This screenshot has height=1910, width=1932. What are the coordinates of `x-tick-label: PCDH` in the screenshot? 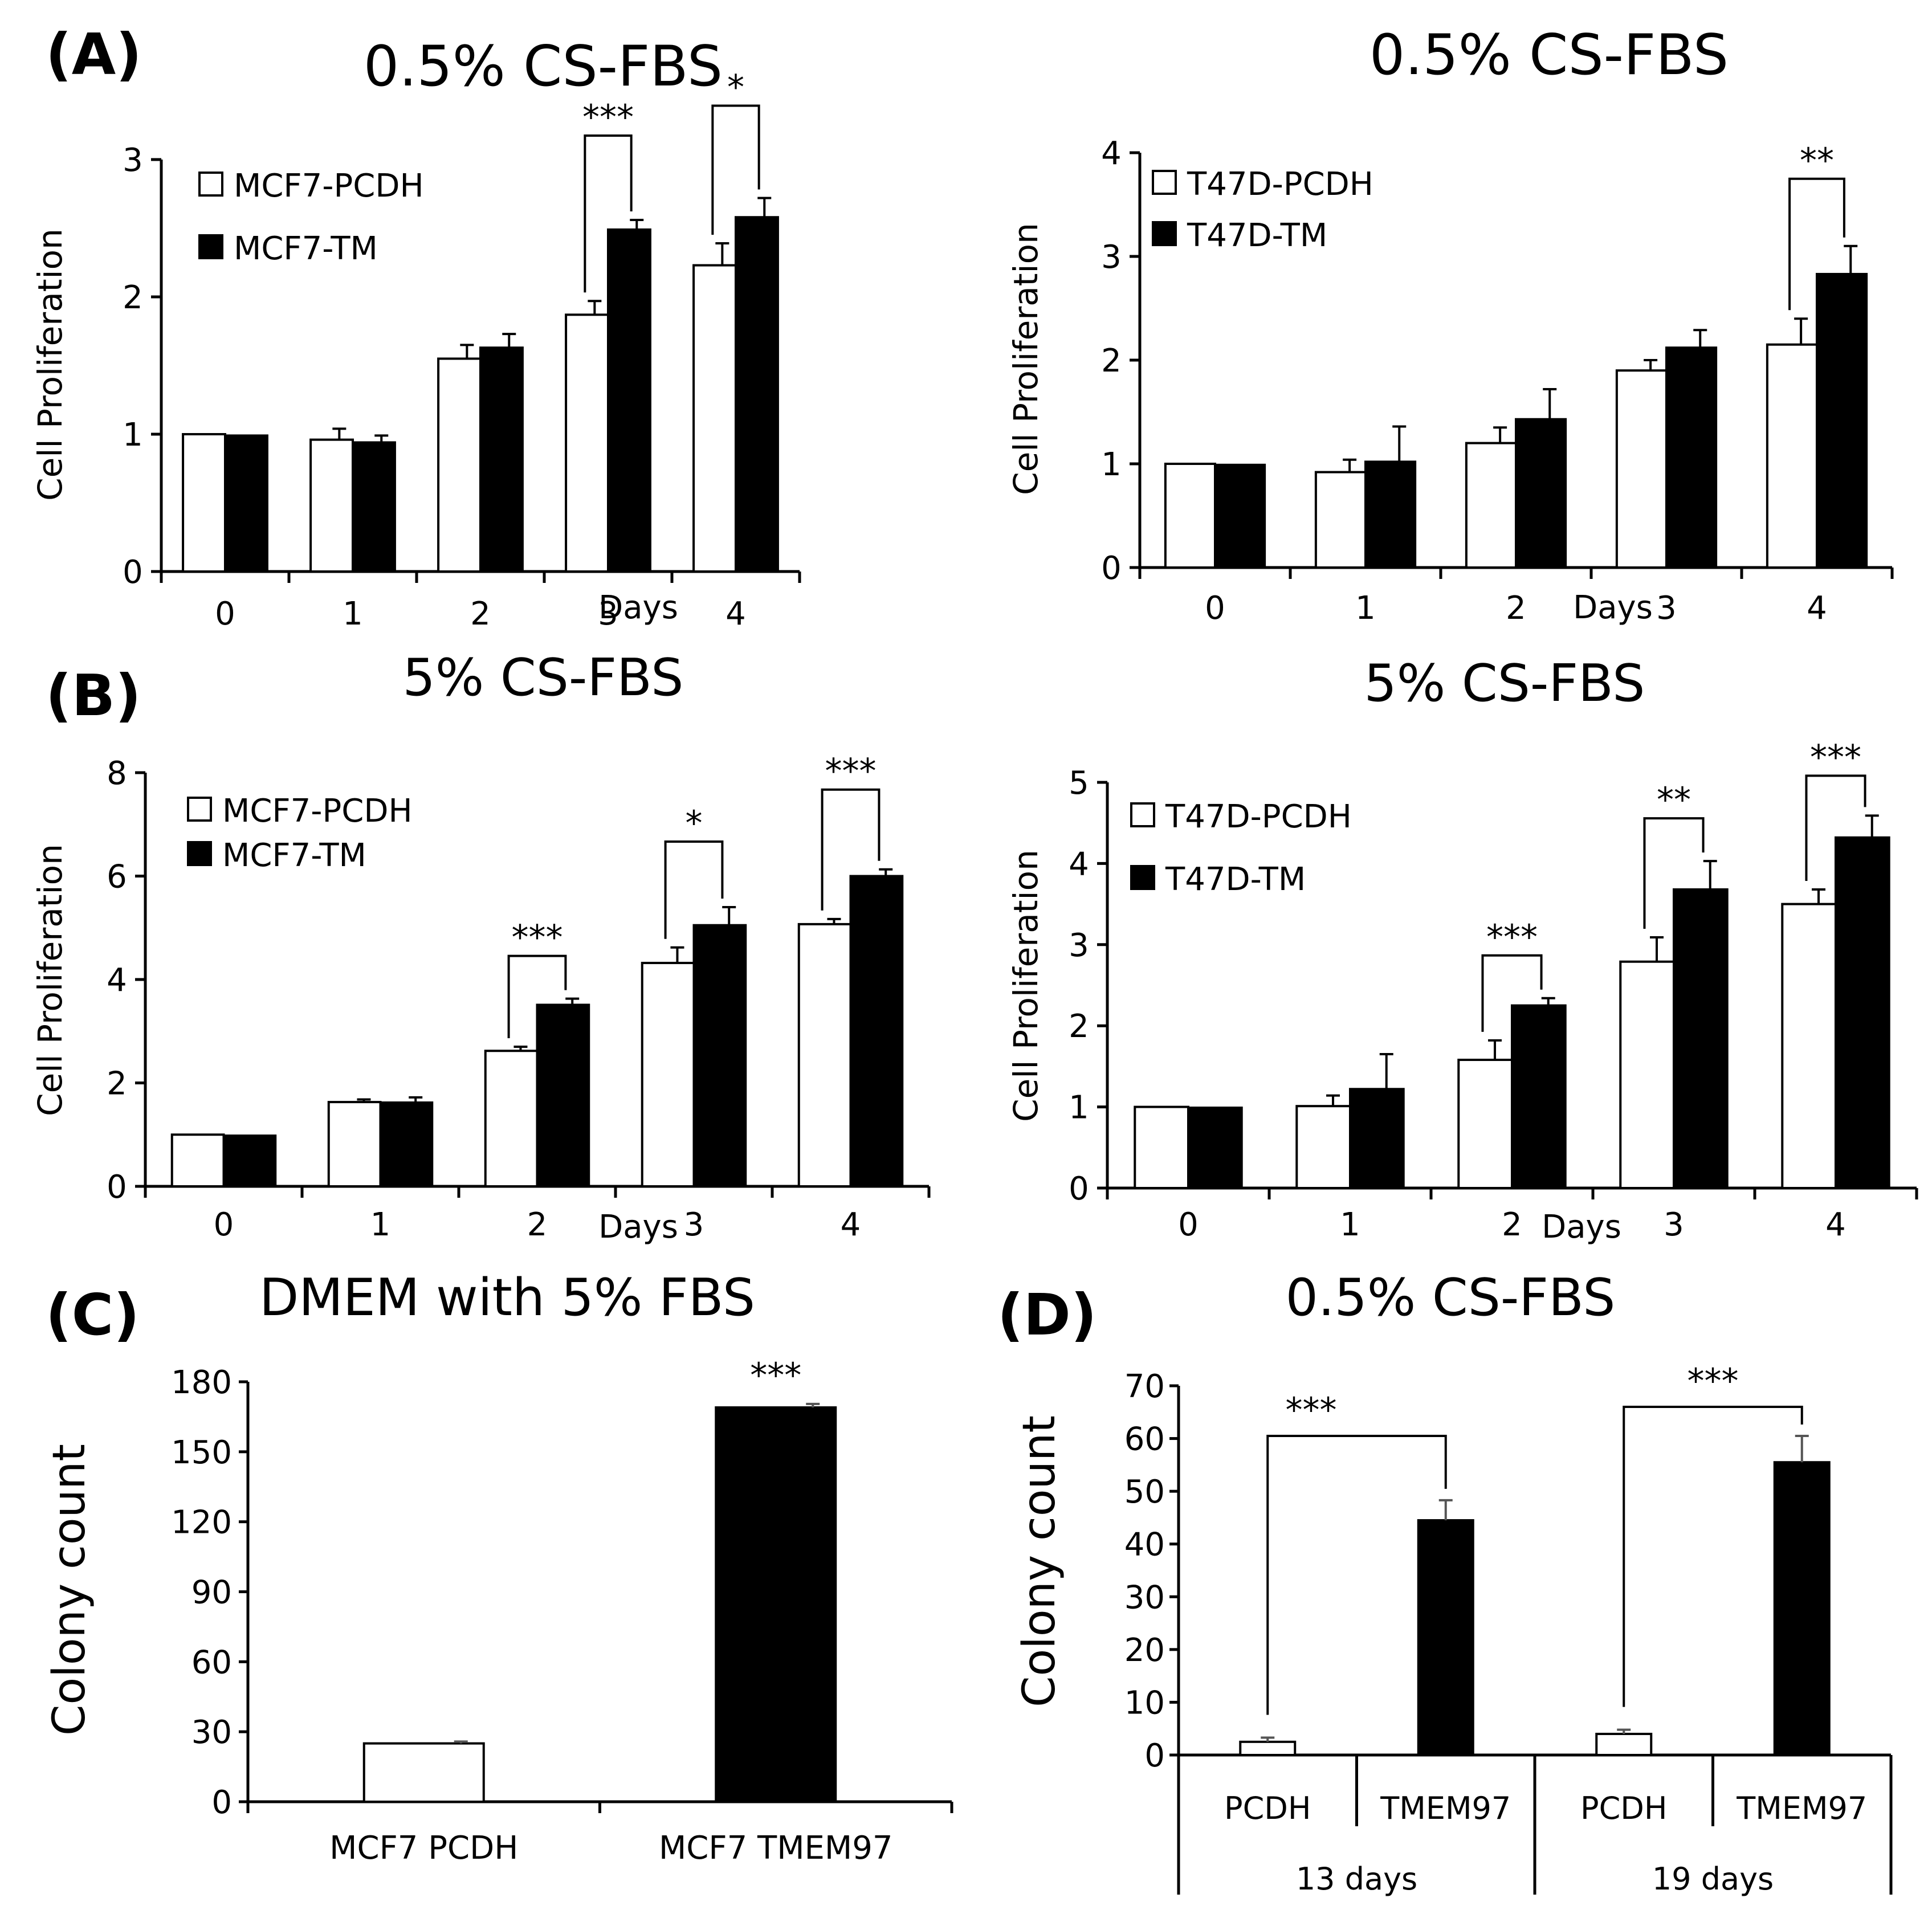 It's located at (1623, 1808).